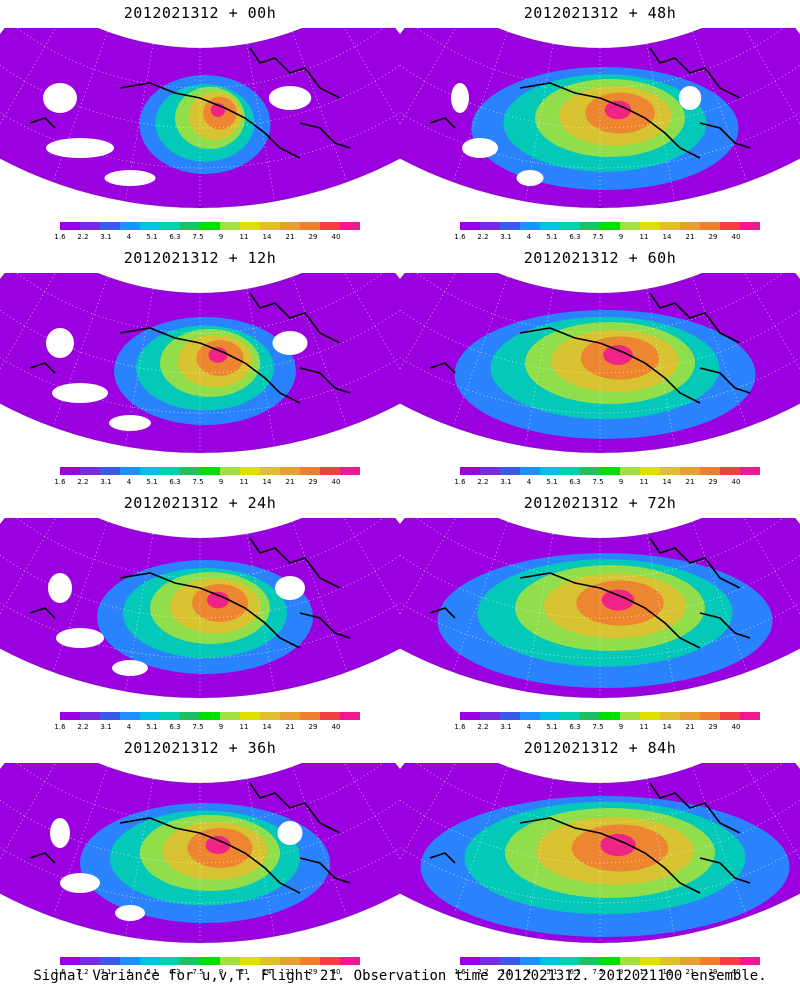  I want to click on variance-field, so click(200, 608).